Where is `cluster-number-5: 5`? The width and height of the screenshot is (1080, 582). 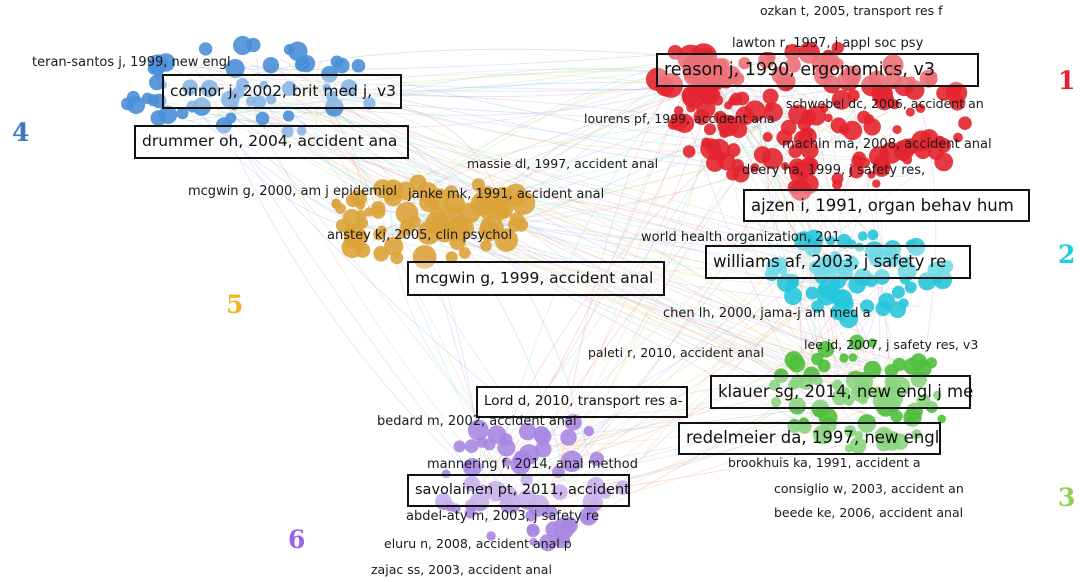
cluster-number-5: 5 is located at coordinates (235, 304).